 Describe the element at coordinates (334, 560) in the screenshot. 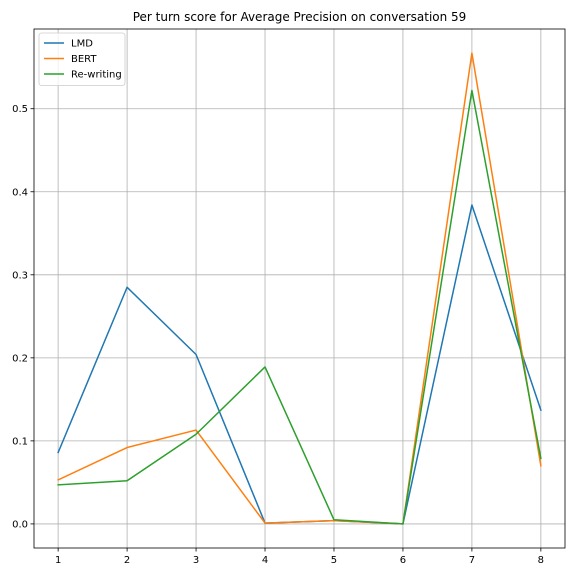

I see `x-tick-label: 5` at that location.